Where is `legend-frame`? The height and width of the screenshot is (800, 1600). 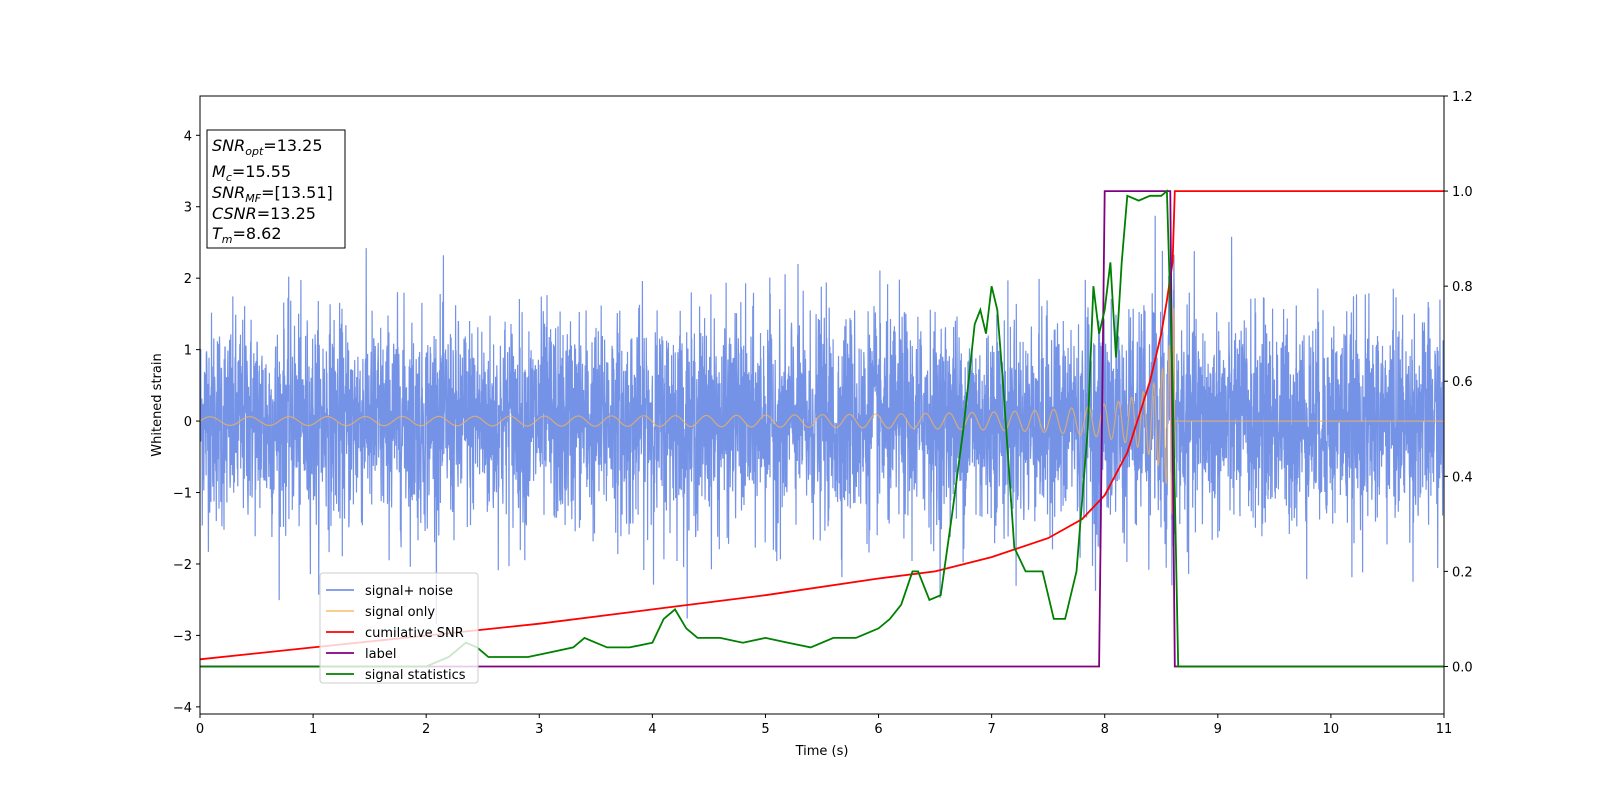 legend-frame is located at coordinates (399, 628).